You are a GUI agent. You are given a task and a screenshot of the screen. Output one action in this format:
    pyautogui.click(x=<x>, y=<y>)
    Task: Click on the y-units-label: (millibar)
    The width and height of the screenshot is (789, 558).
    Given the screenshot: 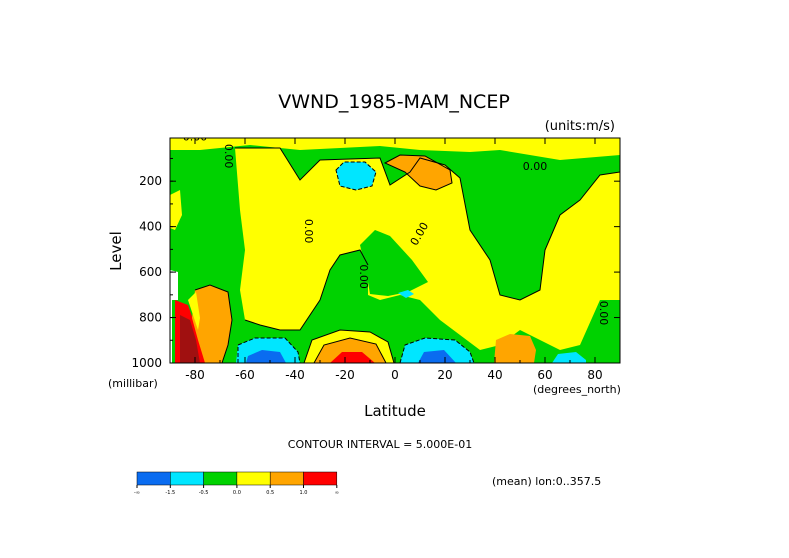 What is the action you would take?
    pyautogui.click(x=133, y=383)
    